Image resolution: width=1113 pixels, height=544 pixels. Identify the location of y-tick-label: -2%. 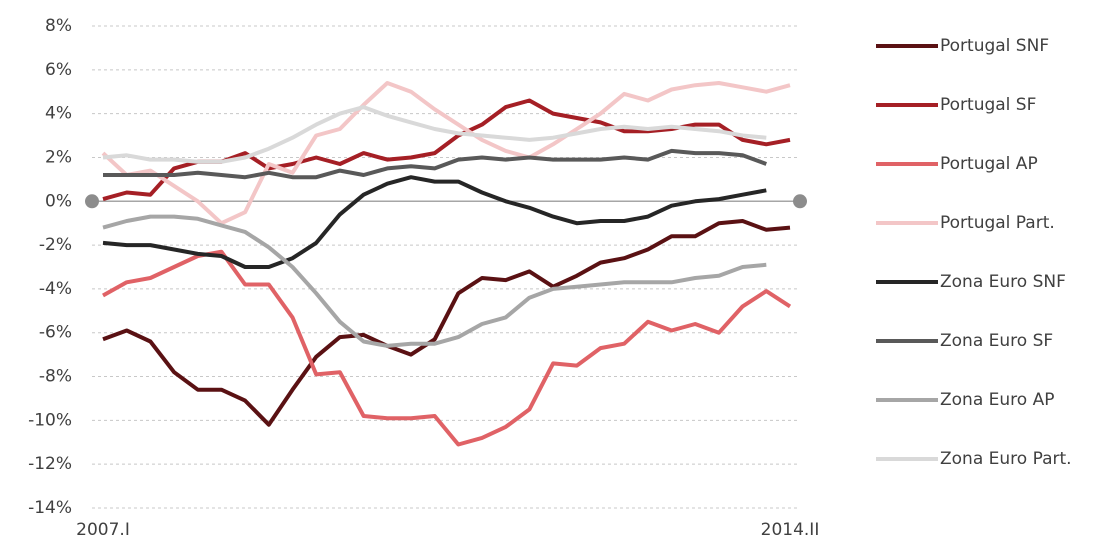
(55, 245).